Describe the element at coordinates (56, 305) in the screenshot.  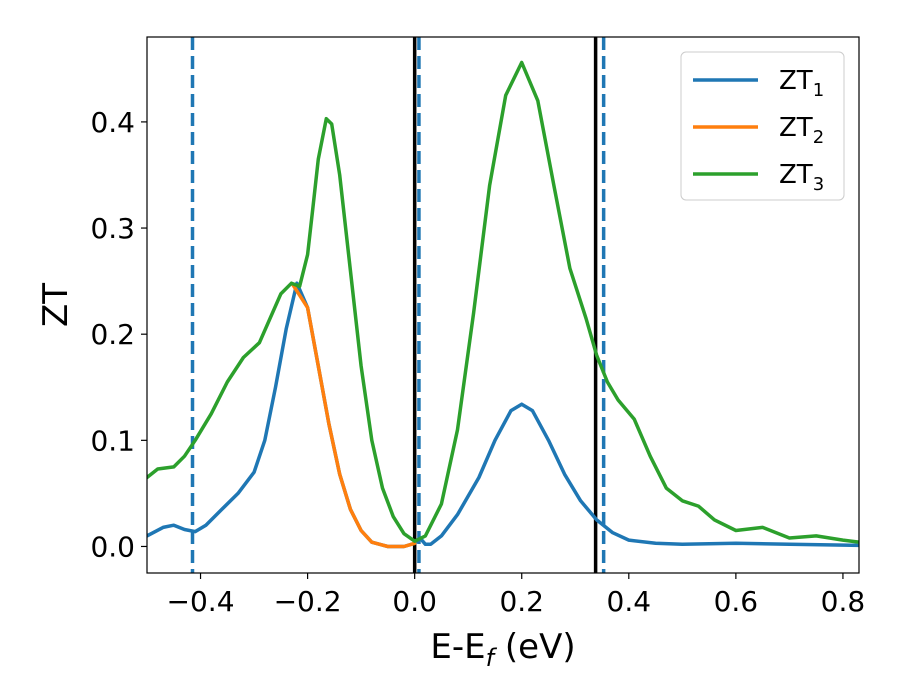
I see `y-axis-label: ZT` at that location.